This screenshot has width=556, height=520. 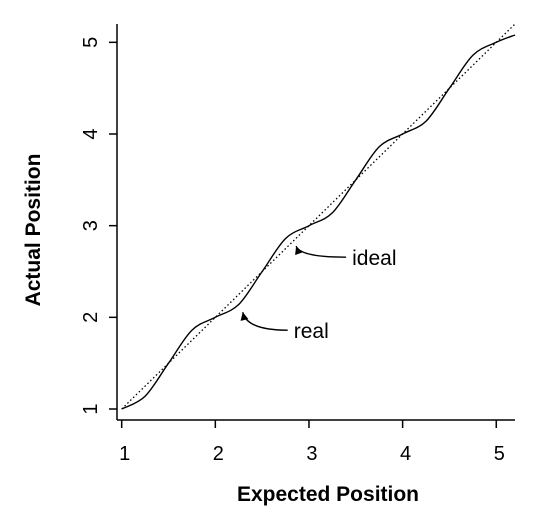 What do you see at coordinates (91, 42) in the screenshot?
I see `y-tick-label: 5` at bounding box center [91, 42].